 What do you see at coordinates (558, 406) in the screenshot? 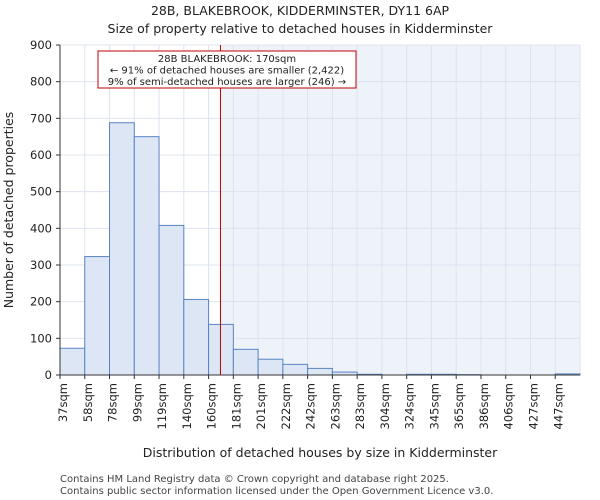
I see `x-tick-label: 447sqm` at bounding box center [558, 406].